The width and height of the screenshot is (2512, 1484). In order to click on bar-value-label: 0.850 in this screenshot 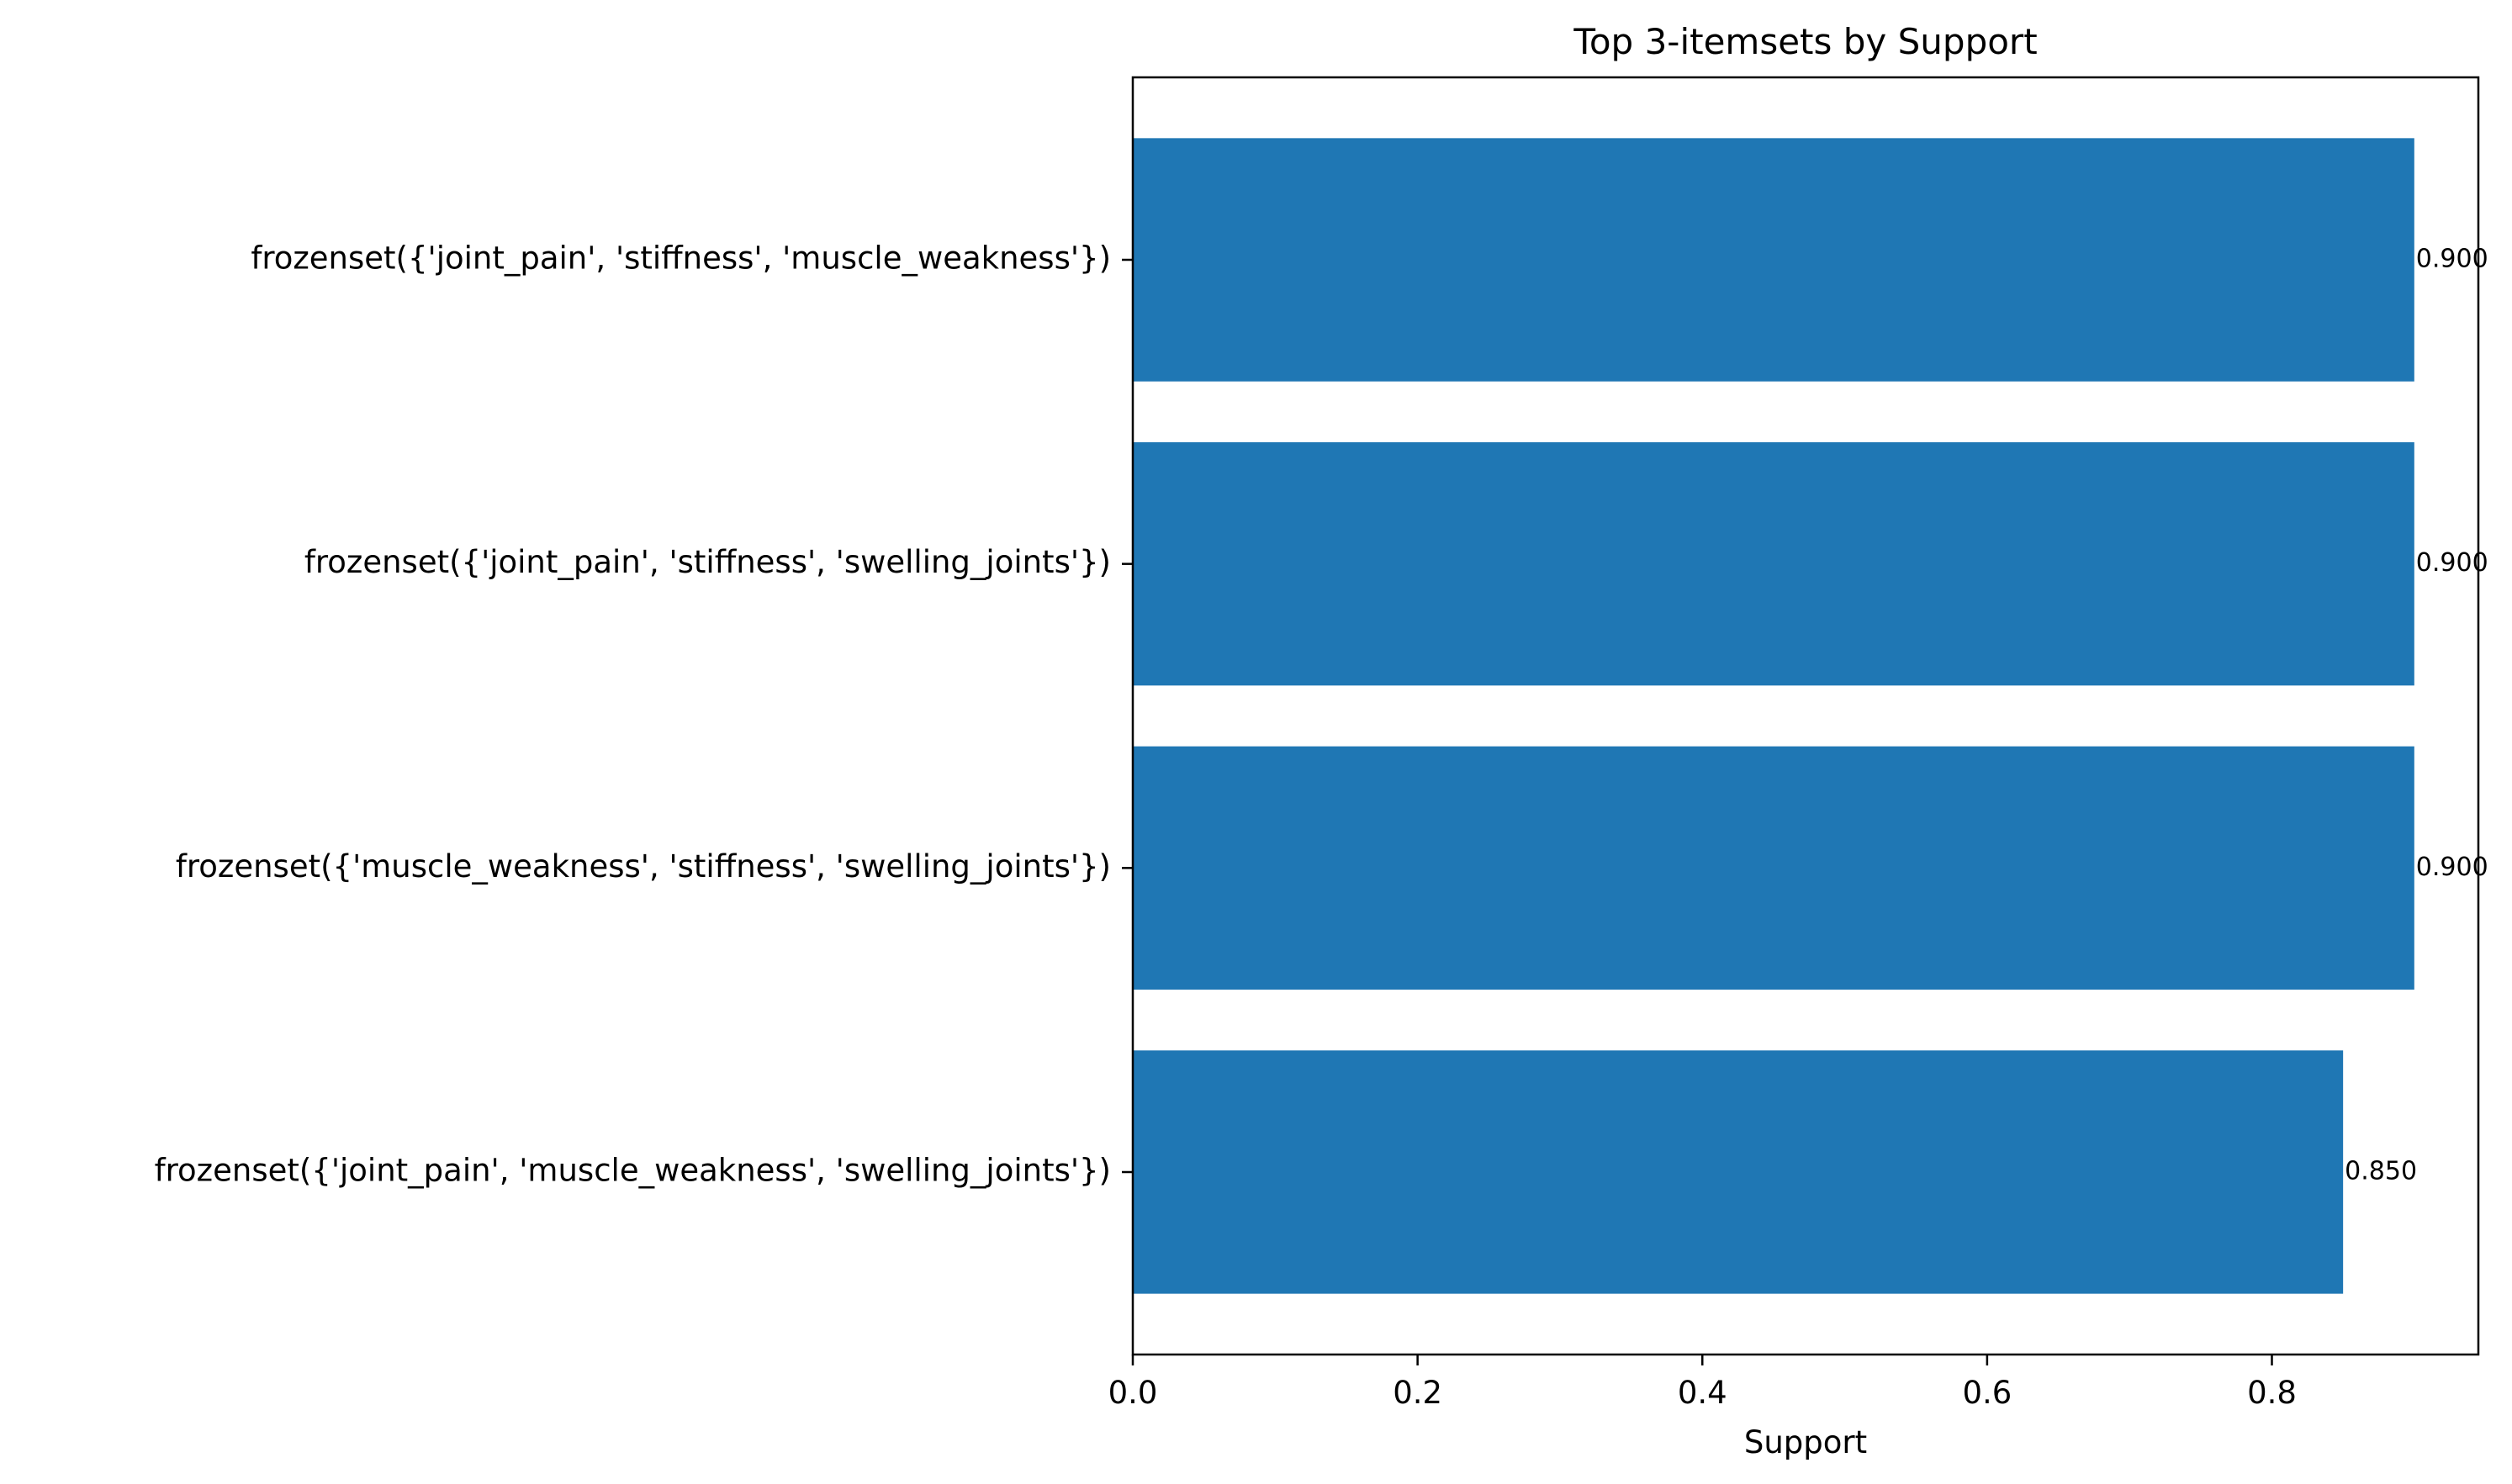, I will do `click(2381, 1171)`.